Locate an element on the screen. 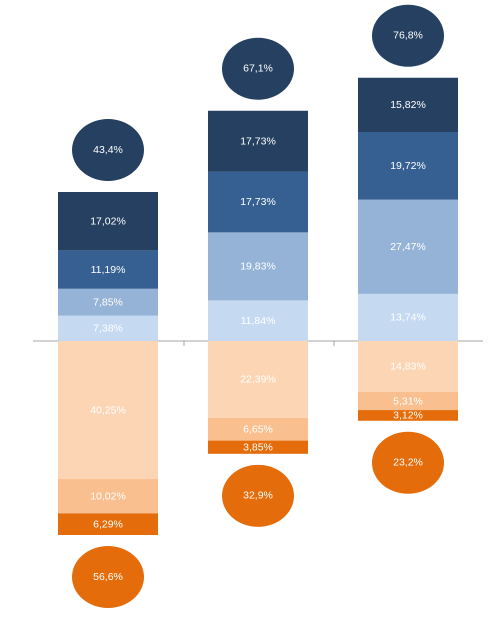 The height and width of the screenshot is (617, 491). data-label: 19,83% is located at coordinates (258, 267).